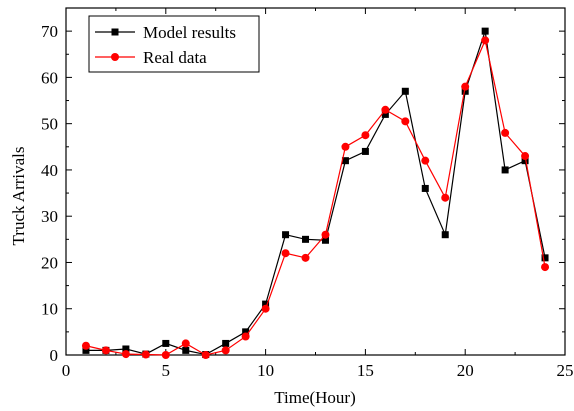  Describe the element at coordinates (54, 355) in the screenshot. I see `y-tick-label: 0` at that location.